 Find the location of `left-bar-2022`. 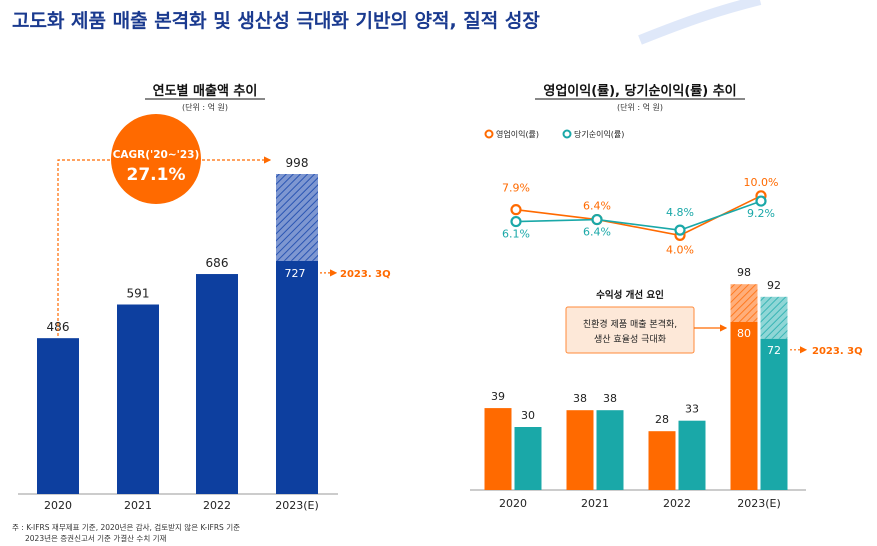

left-bar-2022 is located at coordinates (217, 384).